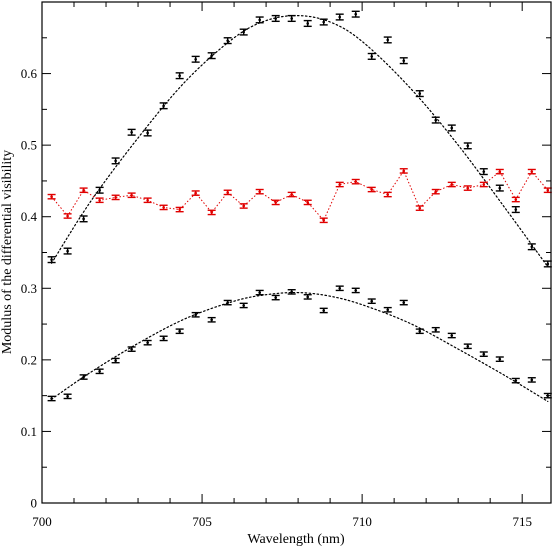 This screenshot has width=552, height=550. What do you see at coordinates (522, 521) in the screenshot?
I see `x-tick-label: 715` at bounding box center [522, 521].